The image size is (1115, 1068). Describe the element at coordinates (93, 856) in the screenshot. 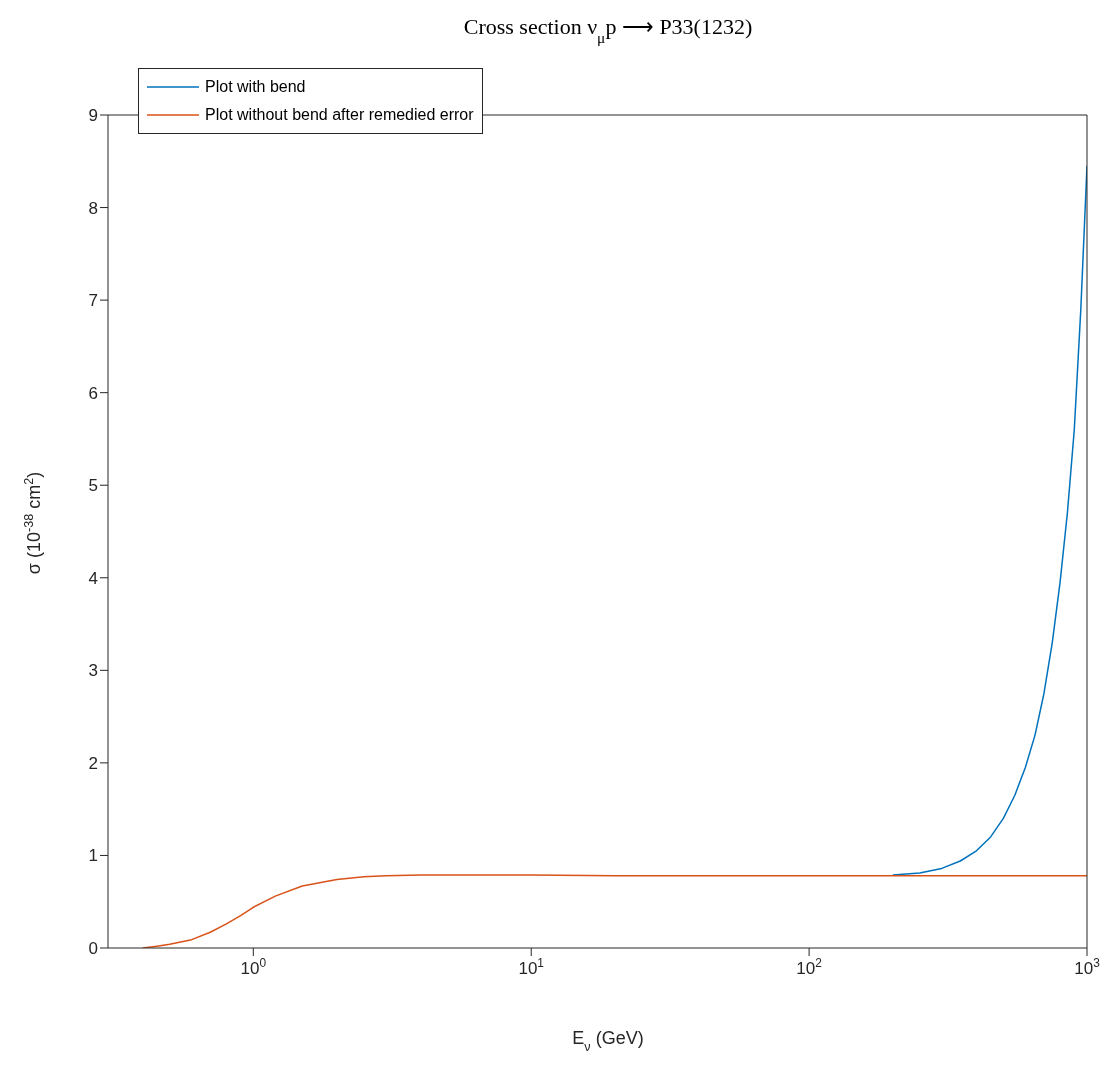

I see `y-tick-label: 1` at that location.